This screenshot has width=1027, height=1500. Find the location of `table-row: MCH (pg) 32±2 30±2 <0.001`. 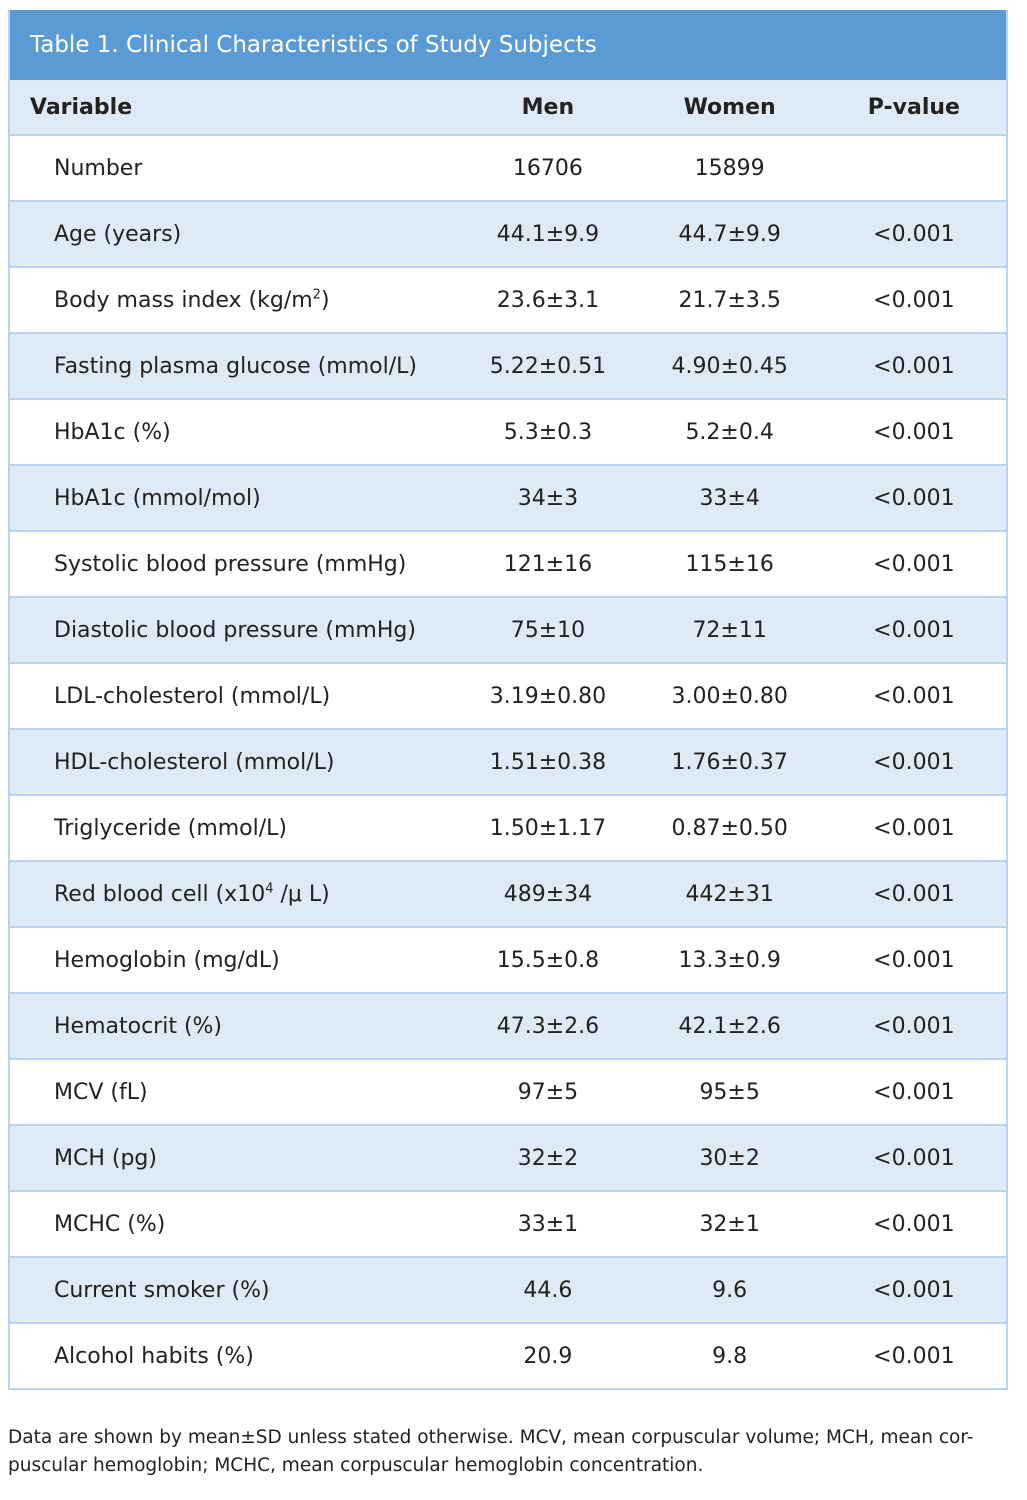

table-row: MCH (pg) 32±2 30±2 <0.001 is located at coordinates (508, 1157).